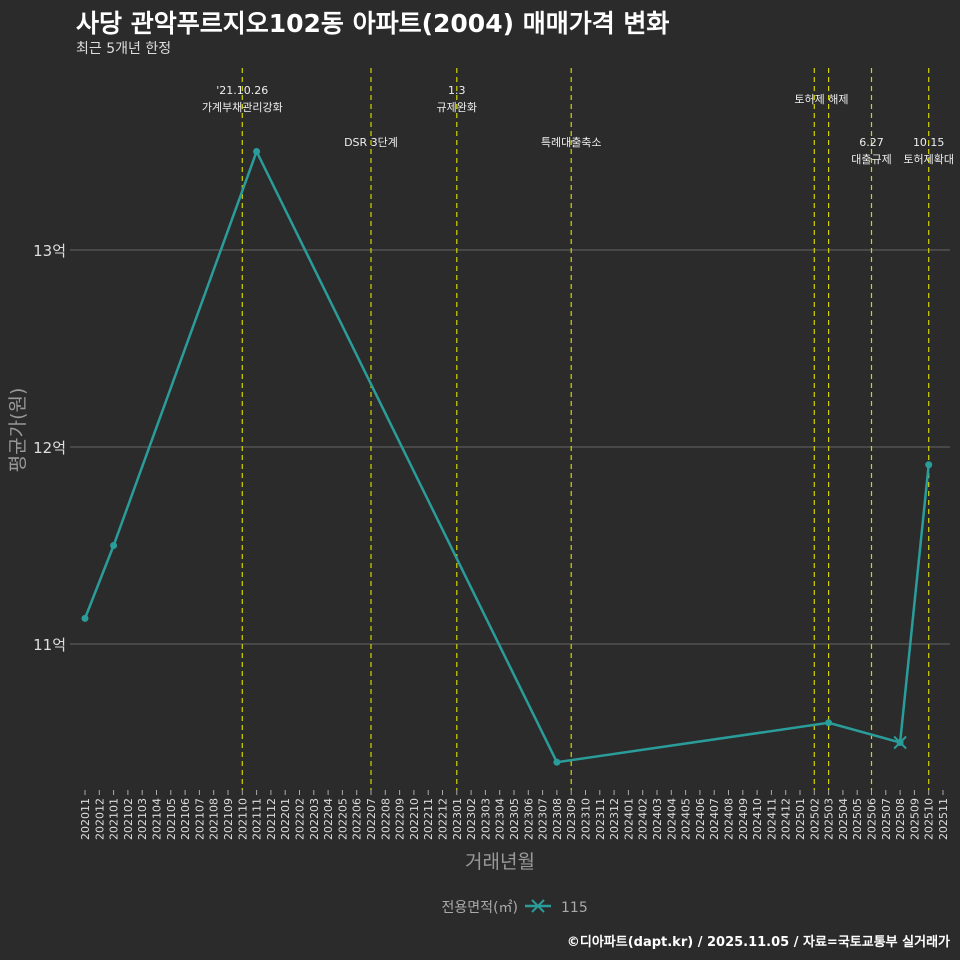 The image size is (960, 960). Describe the element at coordinates (628, 819) in the screenshot. I see `x-tick-label: 202401` at that location.